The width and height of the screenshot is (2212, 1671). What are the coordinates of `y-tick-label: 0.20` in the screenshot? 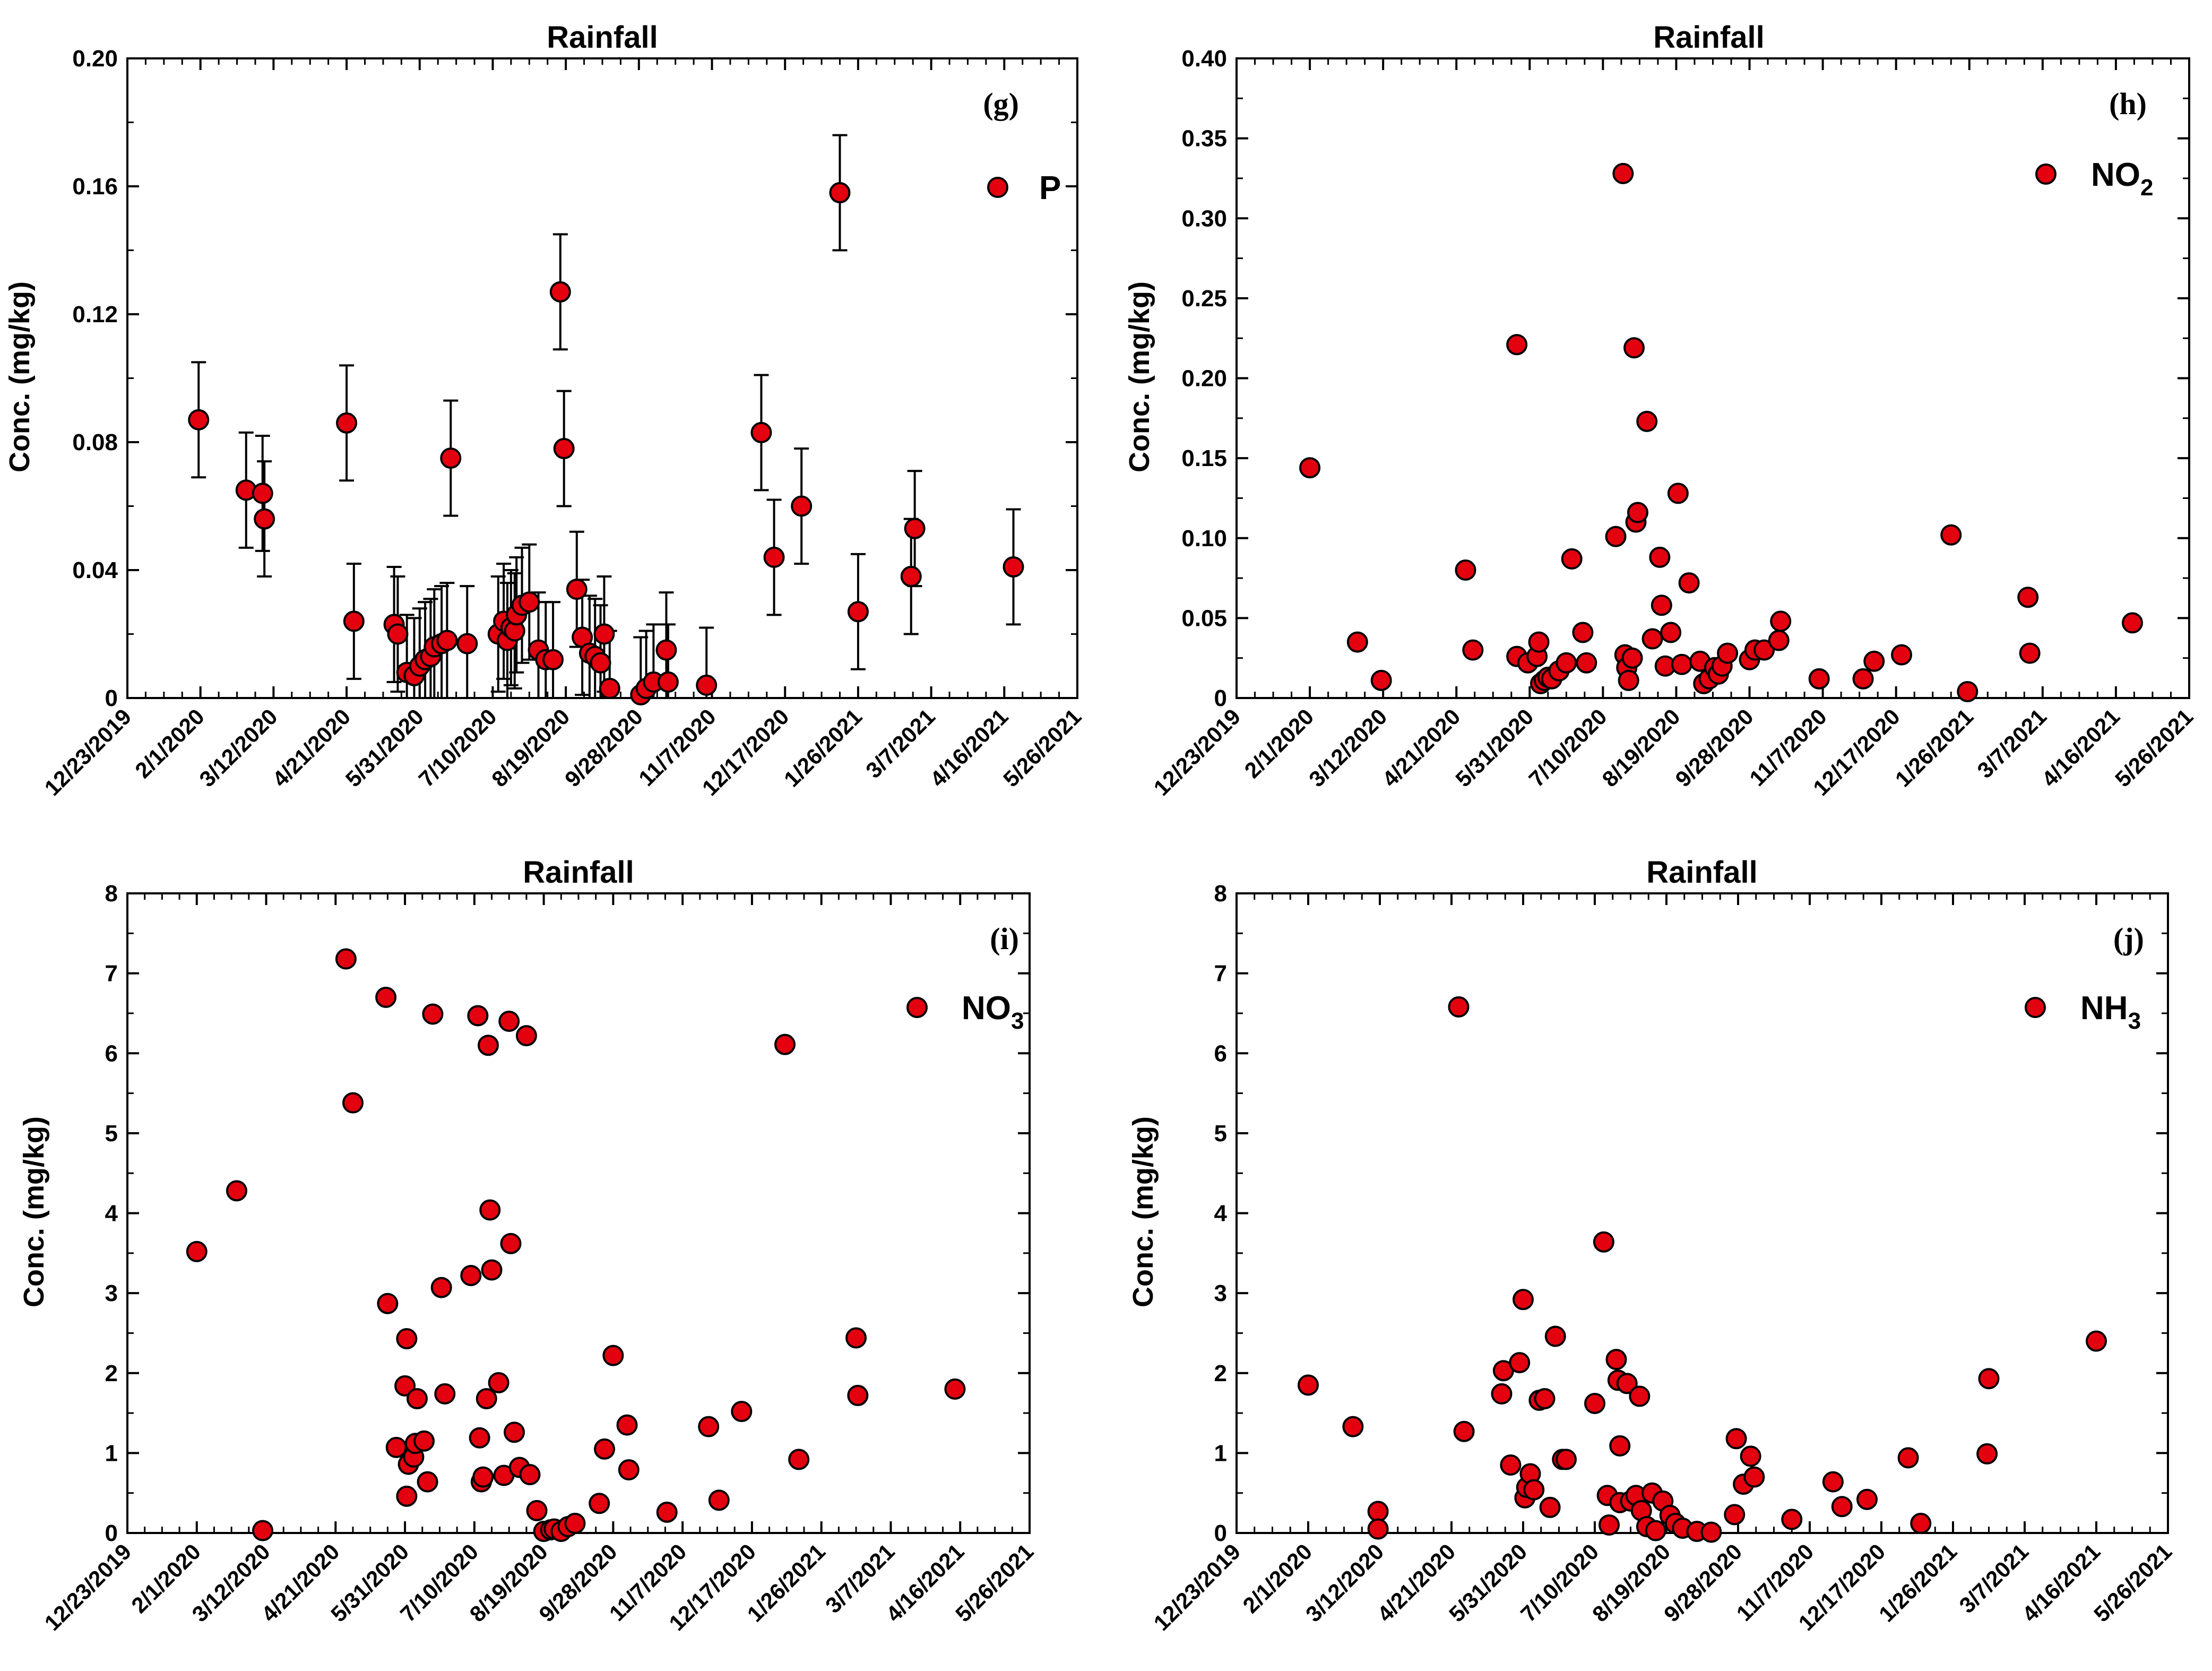 It's located at (1204, 379).